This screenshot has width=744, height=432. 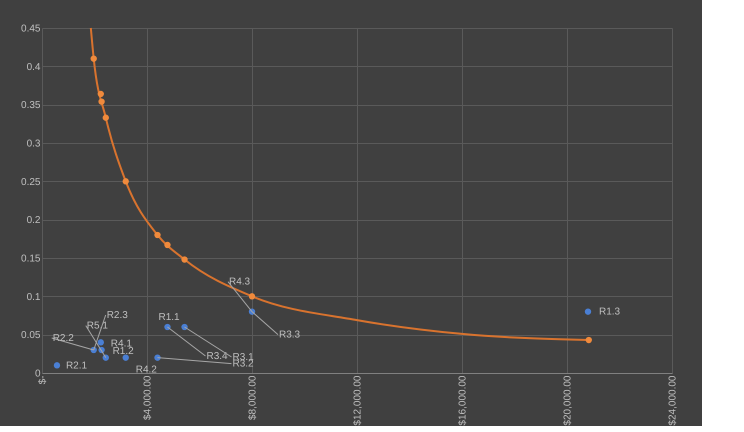 What do you see at coordinates (358, 400) in the screenshot?
I see `x-tick-label: $12,000.00` at bounding box center [358, 400].